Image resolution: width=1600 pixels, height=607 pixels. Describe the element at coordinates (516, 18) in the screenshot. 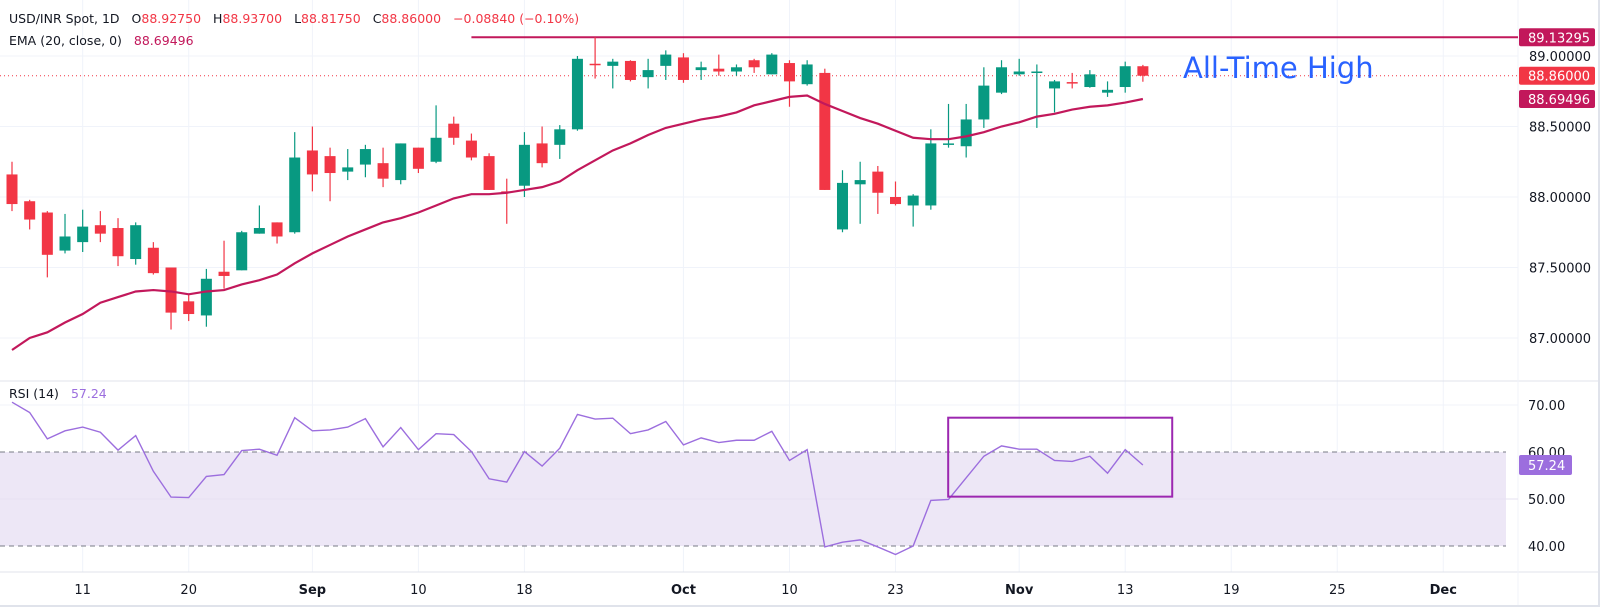

I see `change-value: −0.08840 (−0.10%)` at that location.